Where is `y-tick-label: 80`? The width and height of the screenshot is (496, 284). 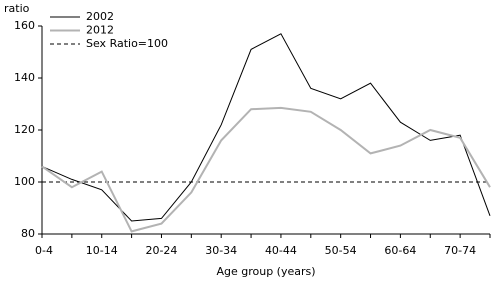 y-tick-label: 80 is located at coordinates (28, 233).